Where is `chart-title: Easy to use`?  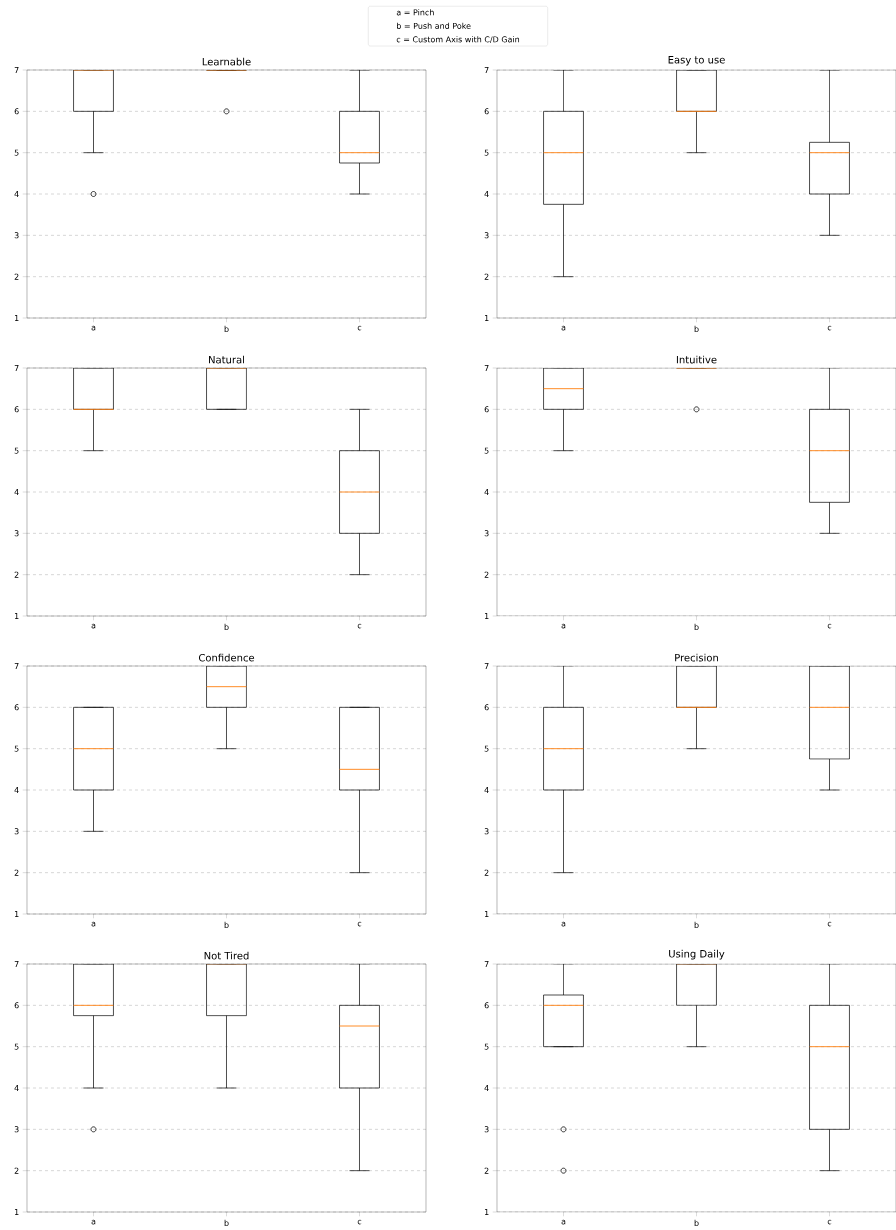
chart-title: Easy to use is located at coordinates (696, 61).